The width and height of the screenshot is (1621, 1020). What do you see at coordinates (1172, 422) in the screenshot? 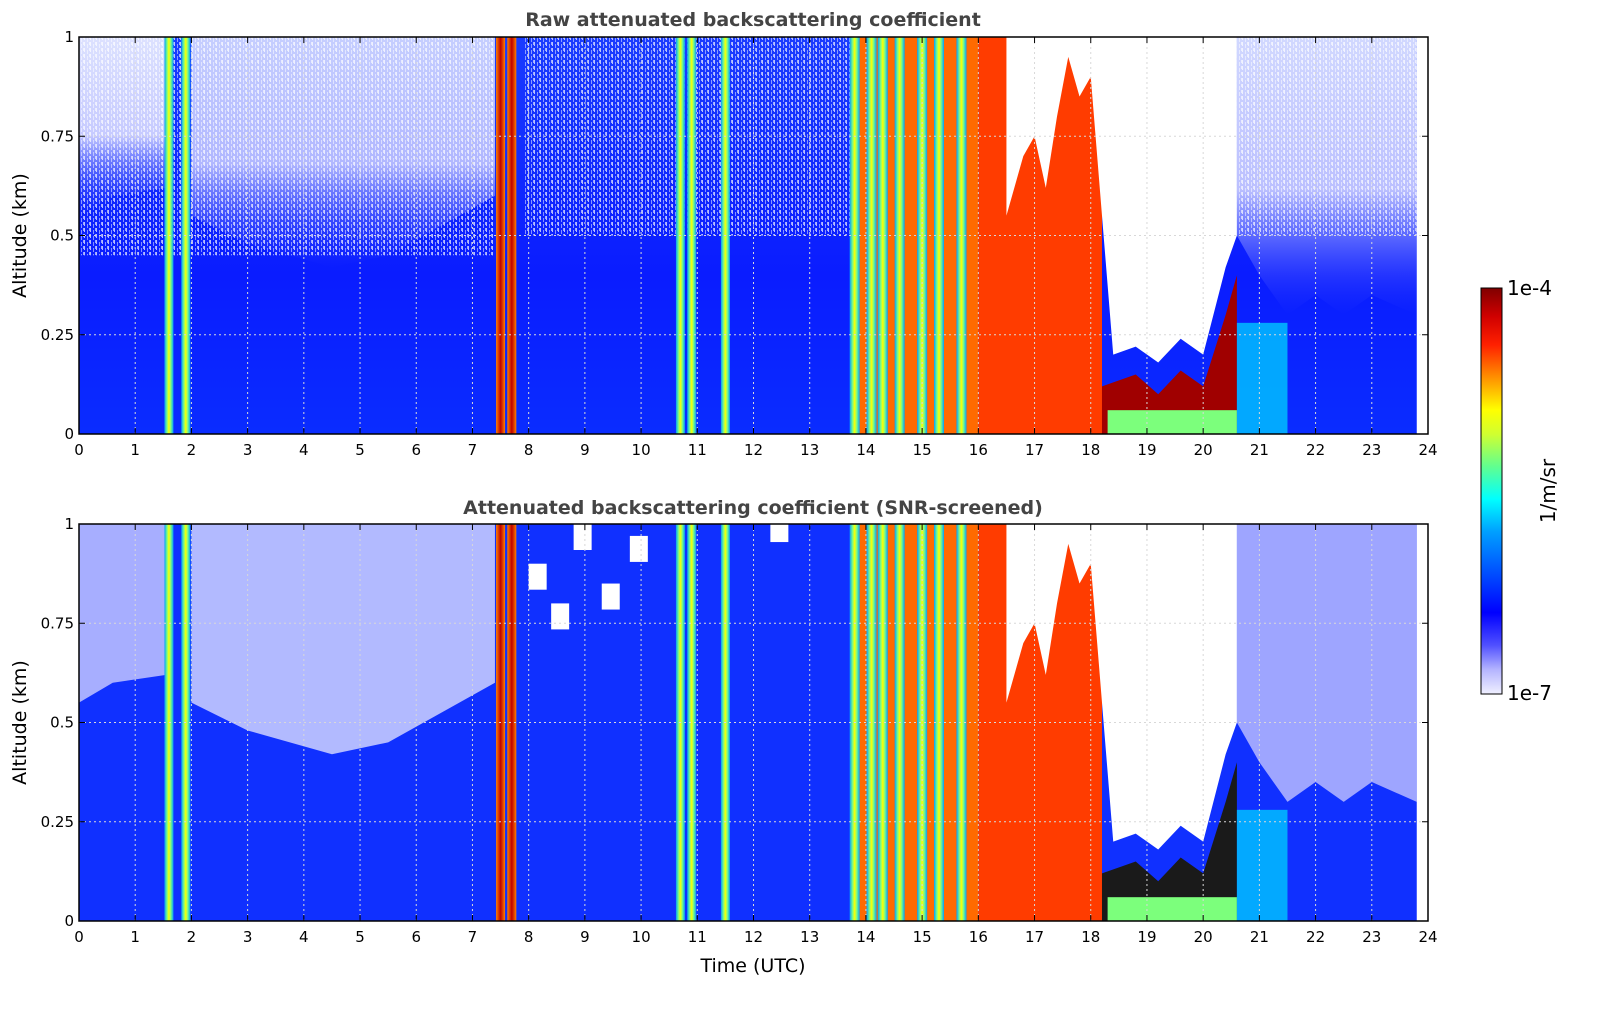
I see `panel1-stratus-base` at bounding box center [1172, 422].